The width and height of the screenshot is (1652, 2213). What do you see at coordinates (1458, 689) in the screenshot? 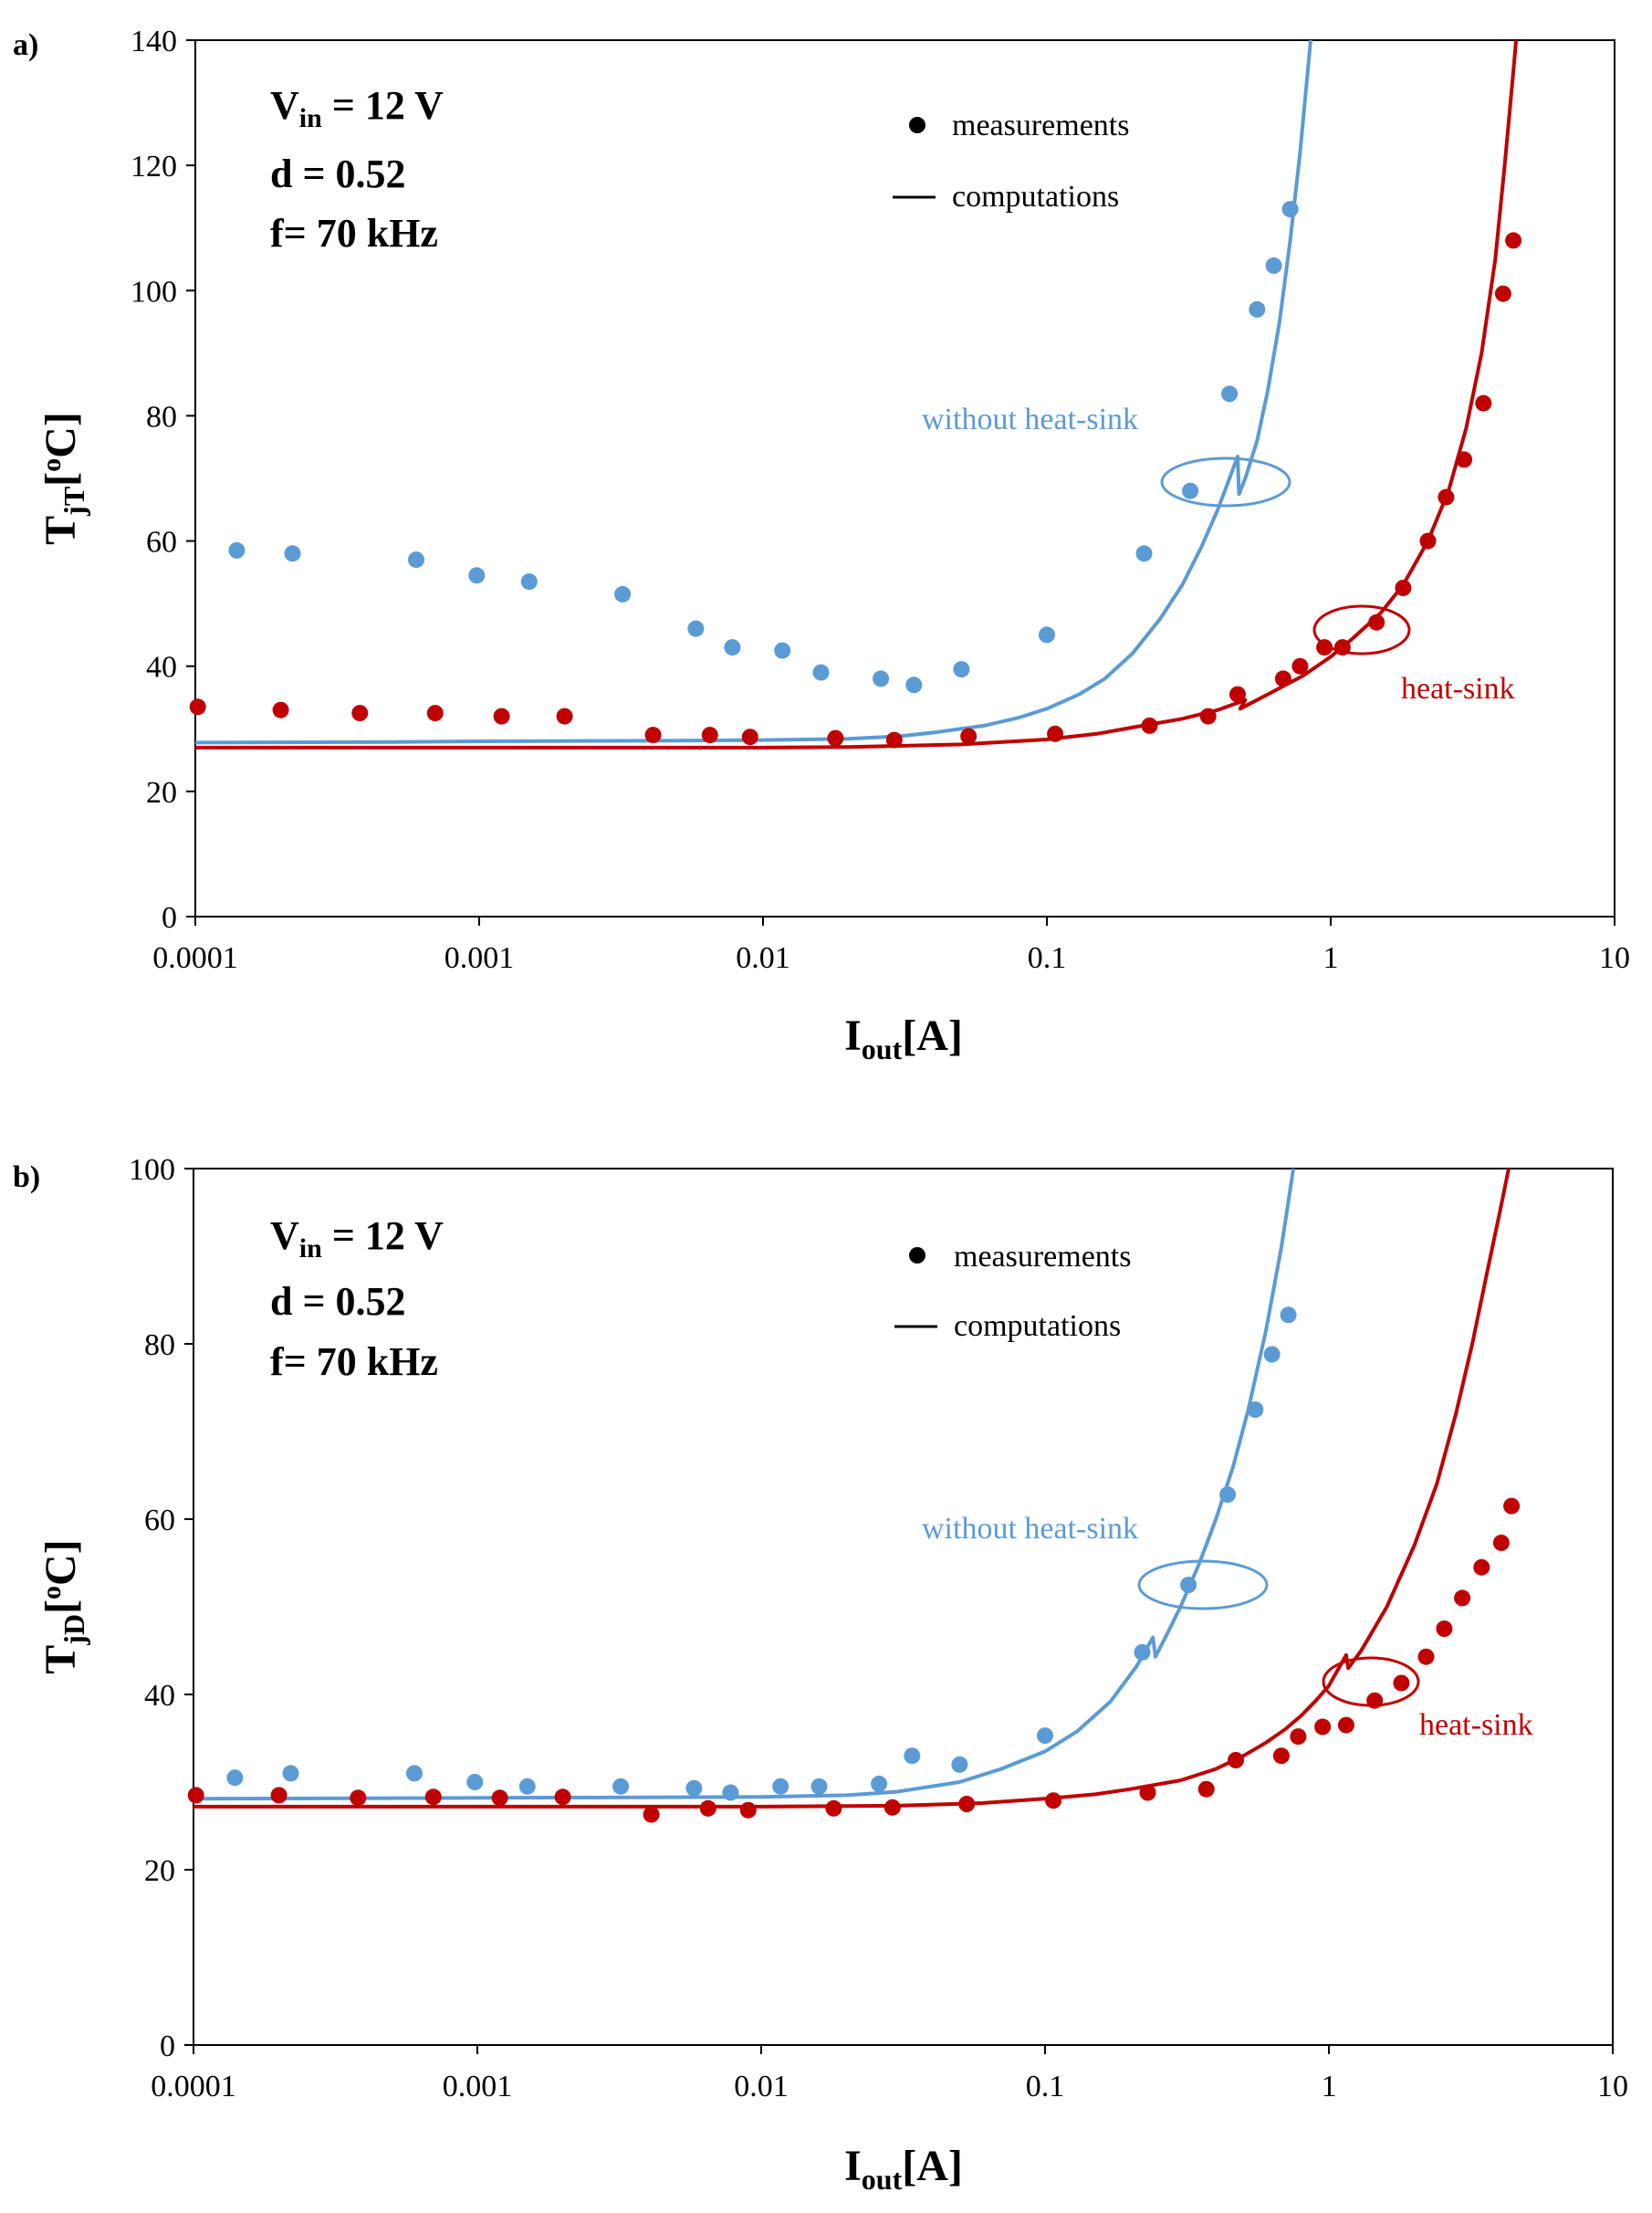
I see `panel-a-annotation-with: heat-sink` at bounding box center [1458, 689].